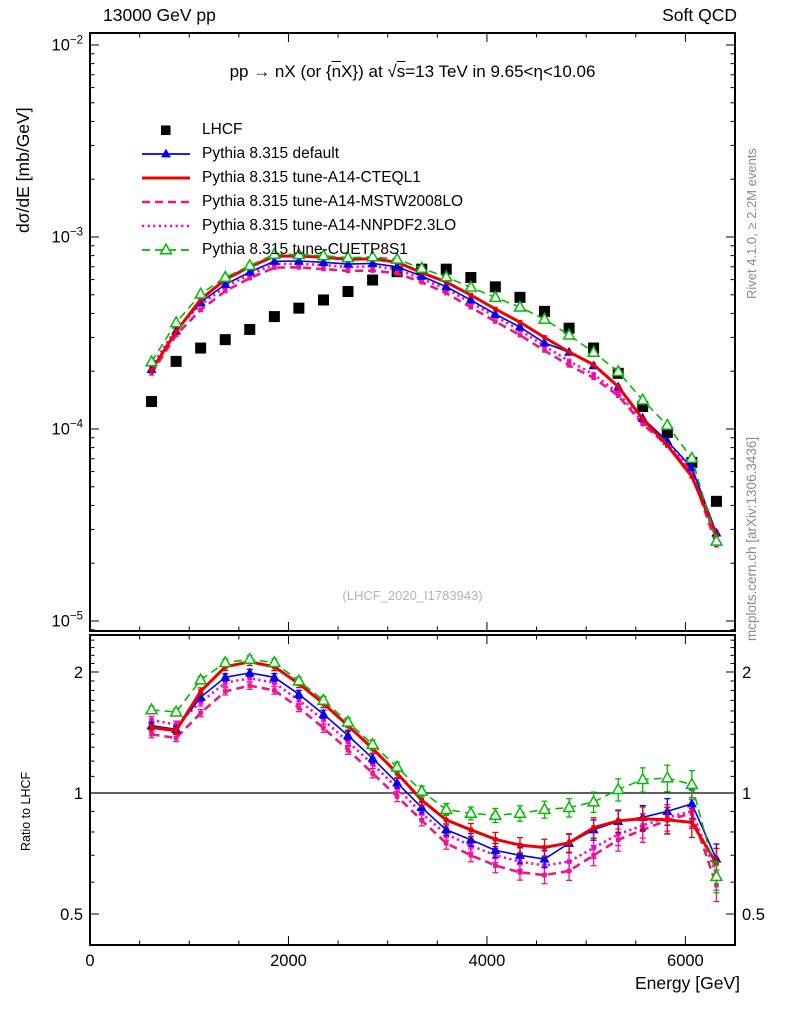  I want to click on svg-text: 10⁻⁵, so click(67, 621).